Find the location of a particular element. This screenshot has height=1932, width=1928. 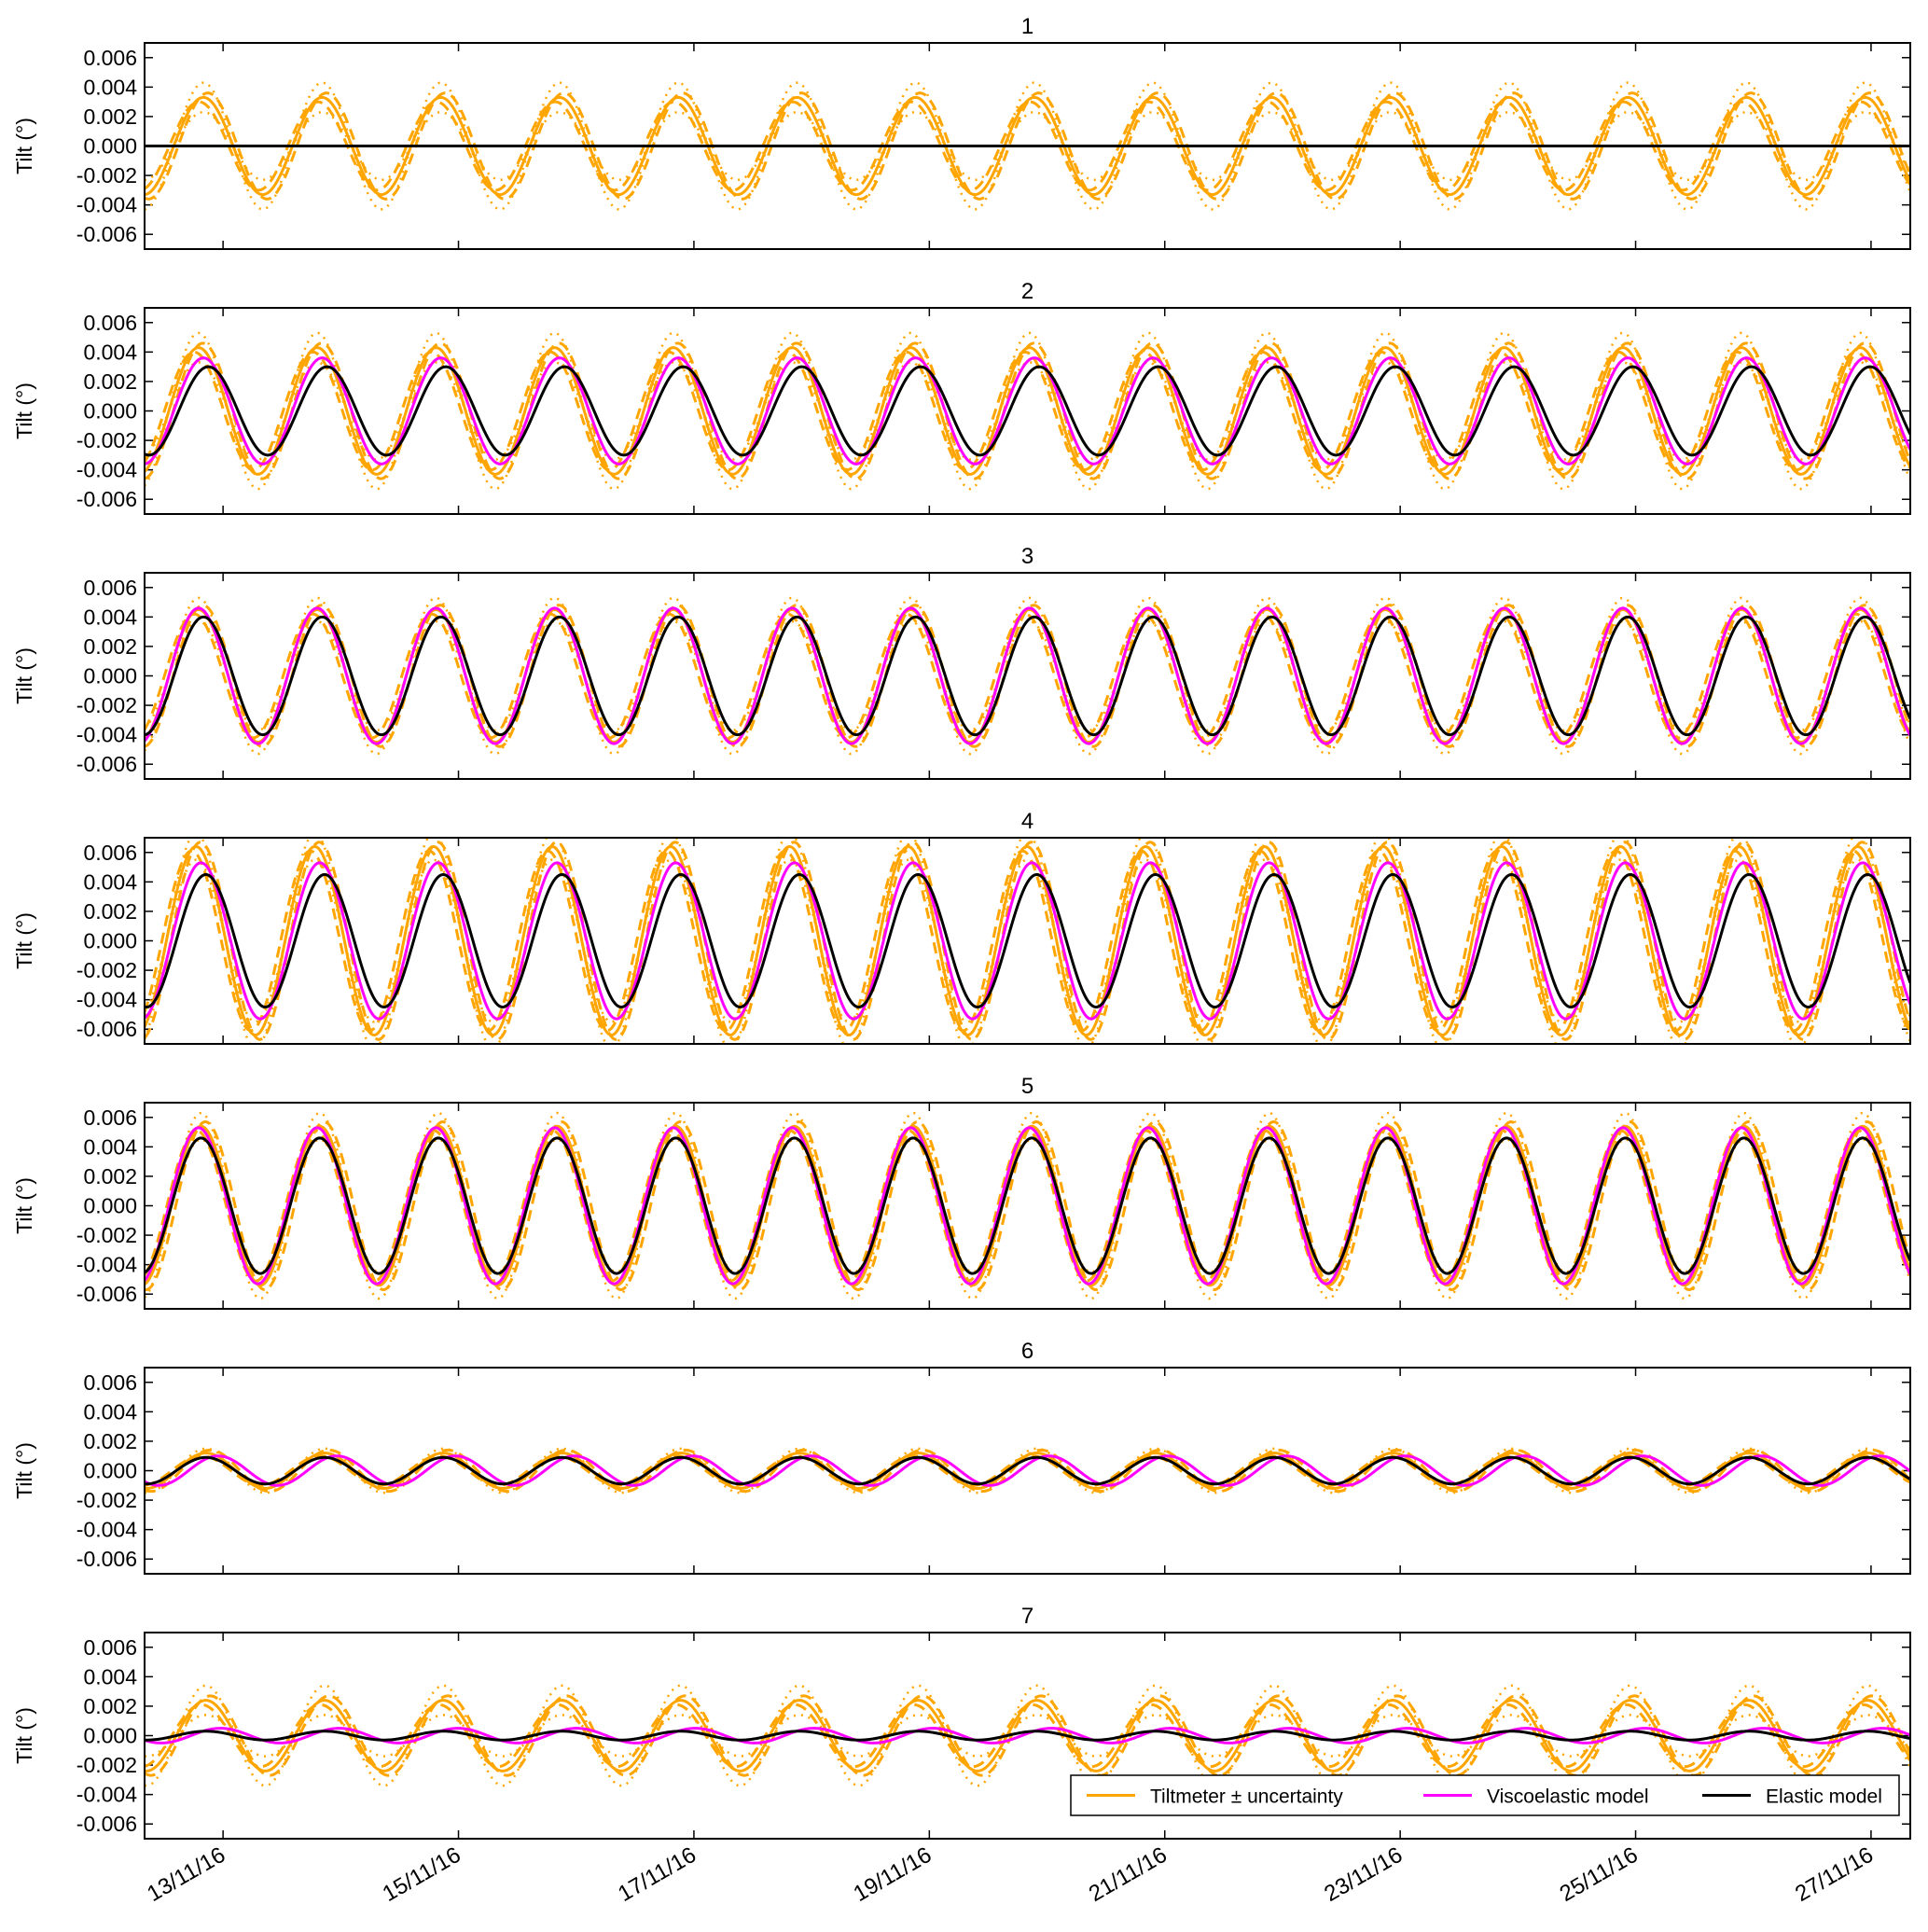

panel-title: 6 is located at coordinates (1027, 1352).